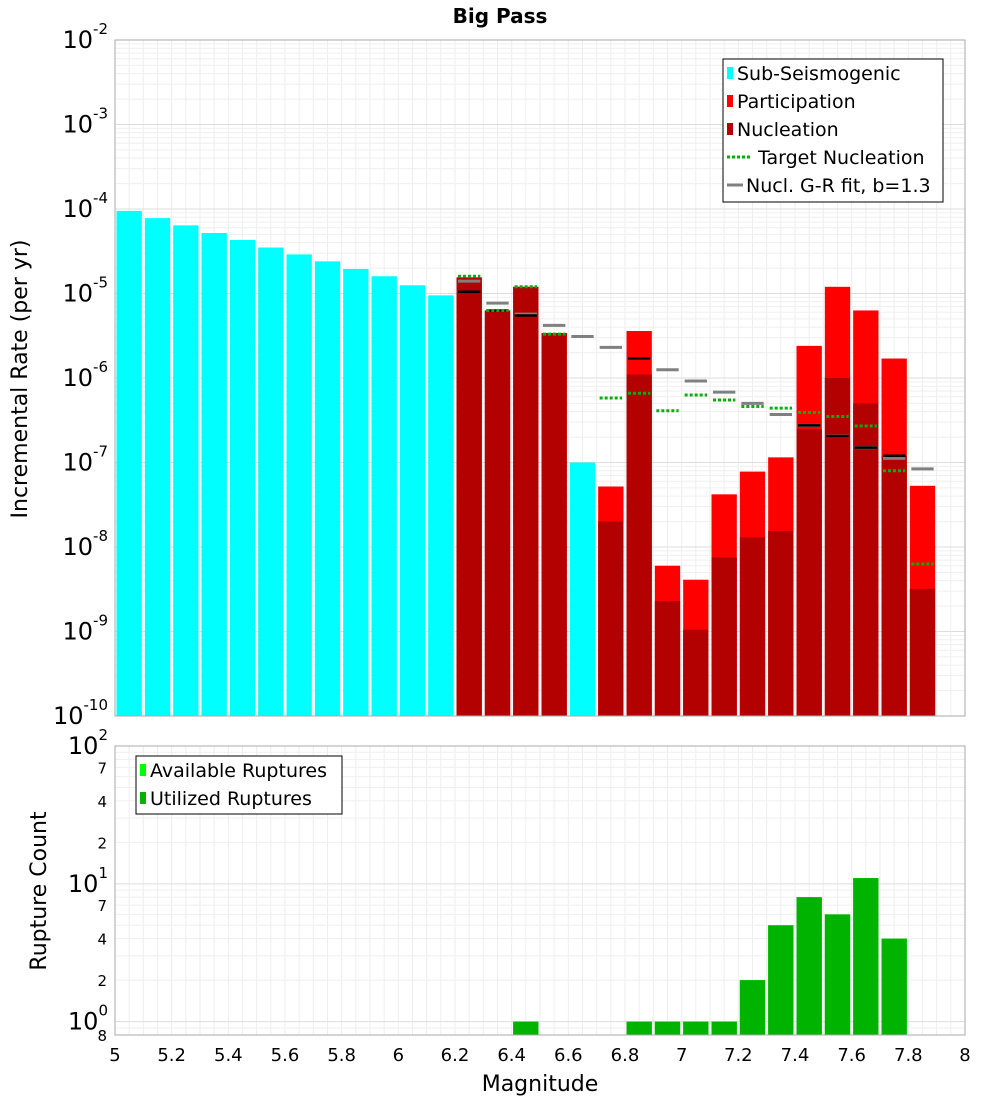 The image size is (1000, 1100). Describe the element at coordinates (710, 956) in the screenshot. I see `bottom-bars` at that location.